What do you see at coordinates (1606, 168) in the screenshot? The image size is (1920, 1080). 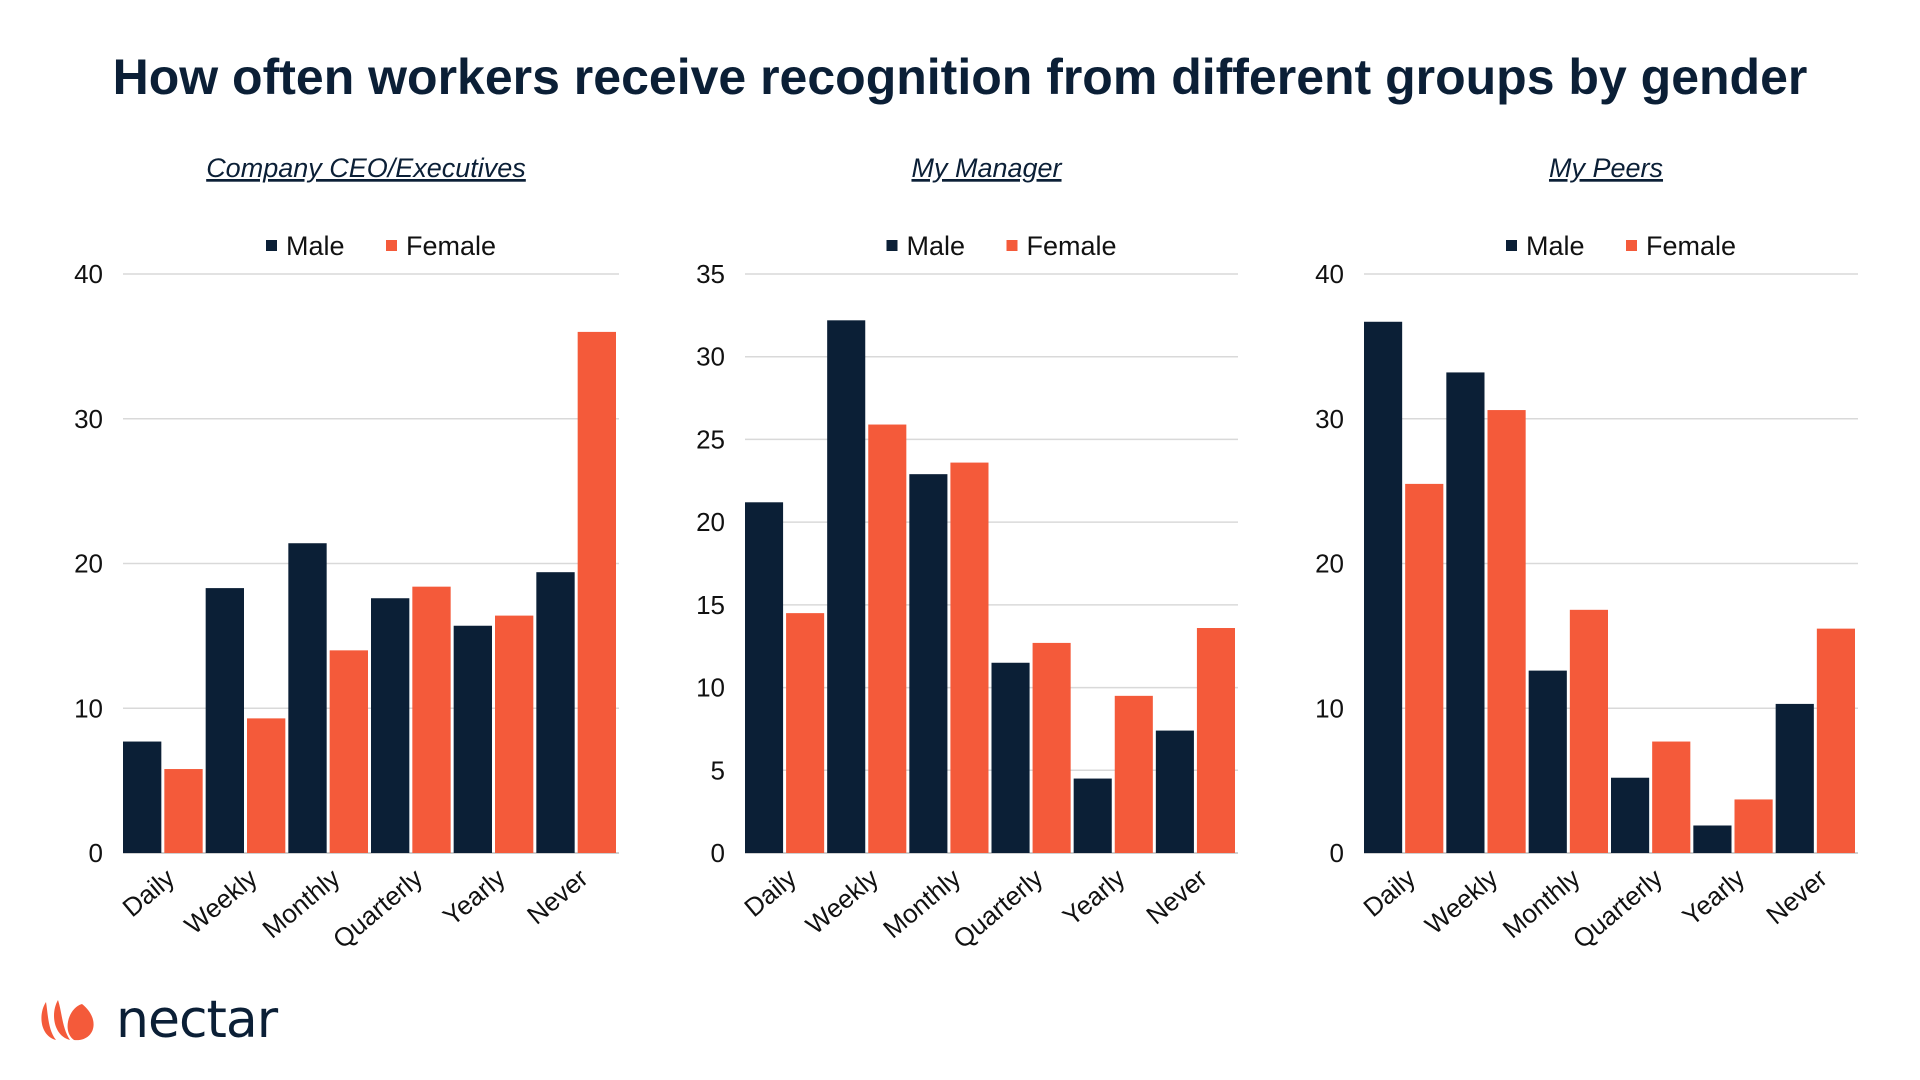 I see `chart-subtitle: My Peers` at bounding box center [1606, 168].